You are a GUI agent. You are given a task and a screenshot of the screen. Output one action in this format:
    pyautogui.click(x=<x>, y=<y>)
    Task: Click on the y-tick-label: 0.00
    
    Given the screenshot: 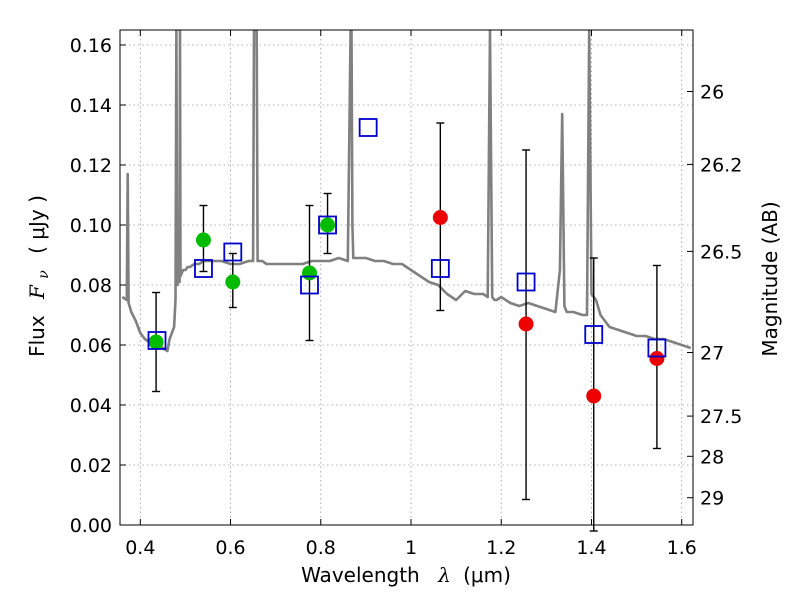 What is the action you would take?
    pyautogui.click(x=91, y=526)
    